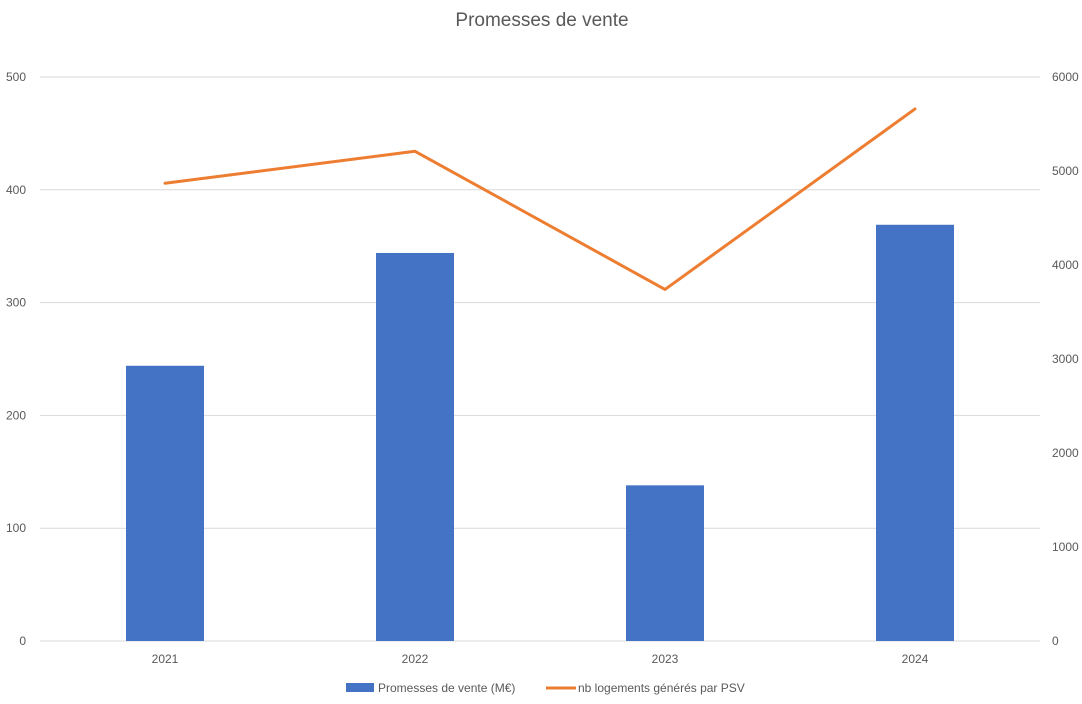  Describe the element at coordinates (665, 659) in the screenshot. I see `x-tick-label: 2023` at that location.